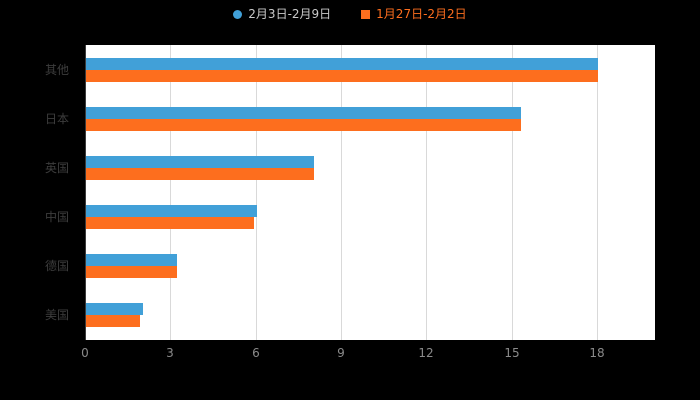 Image resolution: width=700 pixels, height=400 pixels. I want to click on y-category-label: 日本, so click(57, 119).